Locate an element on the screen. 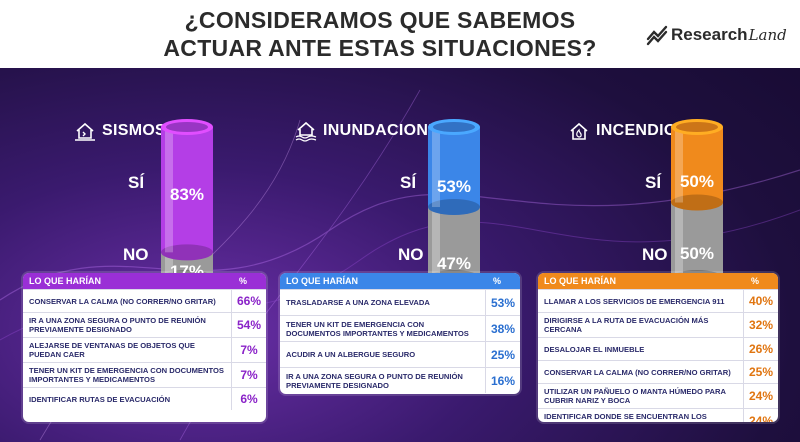  table-row: DESALOJAR EL INMUEBLE 26% is located at coordinates (658, 348).